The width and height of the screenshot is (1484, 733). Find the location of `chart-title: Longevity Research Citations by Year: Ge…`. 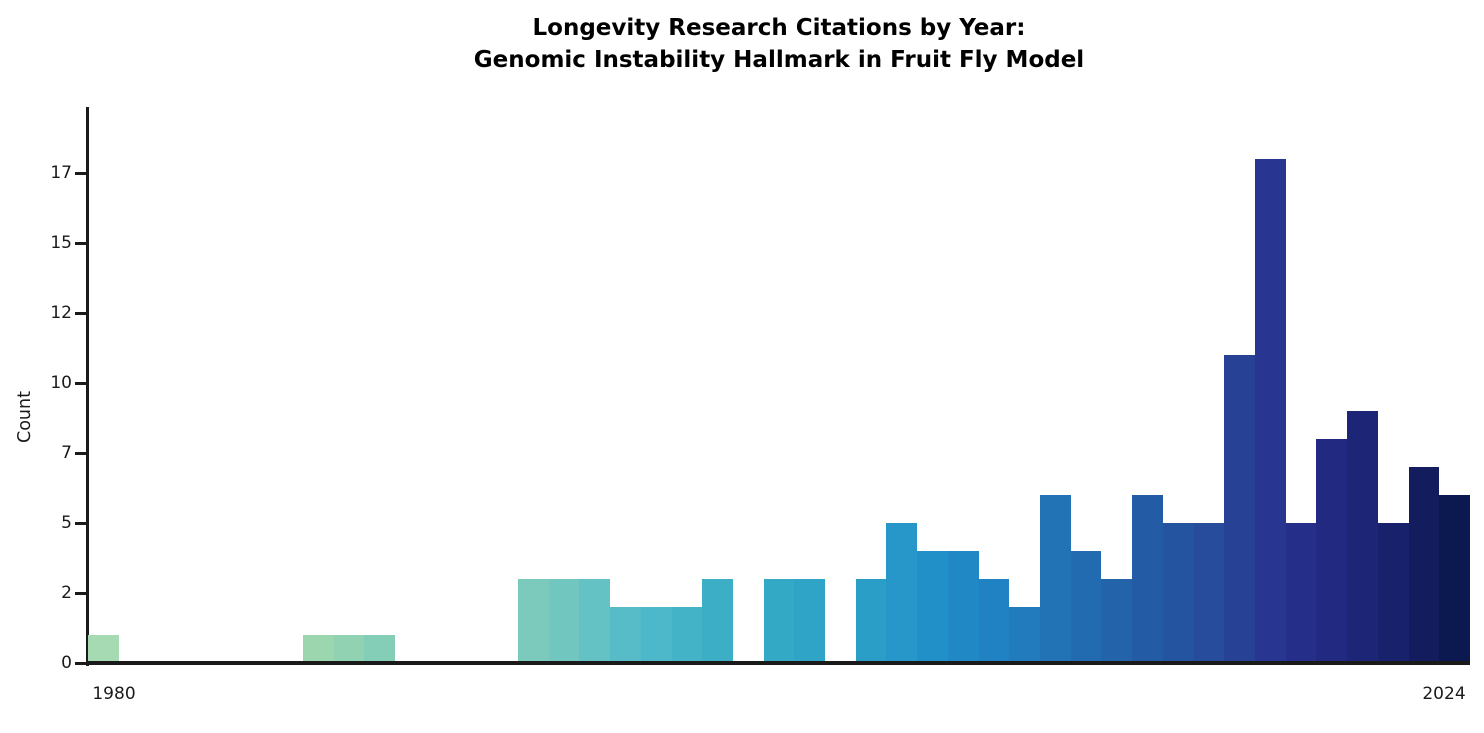

chart-title: Longevity Research Citations by Year: Ge… is located at coordinates (779, 44).